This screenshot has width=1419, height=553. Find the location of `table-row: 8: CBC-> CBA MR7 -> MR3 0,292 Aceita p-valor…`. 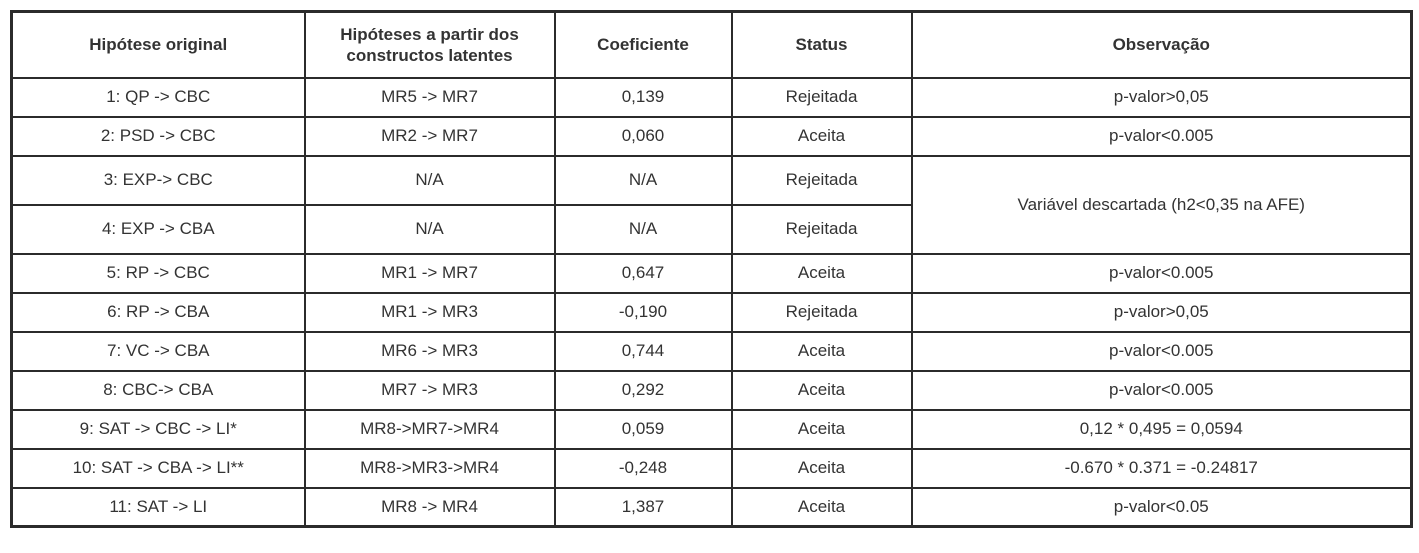

table-row: 8: CBC-> CBA MR7 -> MR3 0,292 Aceita p-valor… is located at coordinates (711, 390).